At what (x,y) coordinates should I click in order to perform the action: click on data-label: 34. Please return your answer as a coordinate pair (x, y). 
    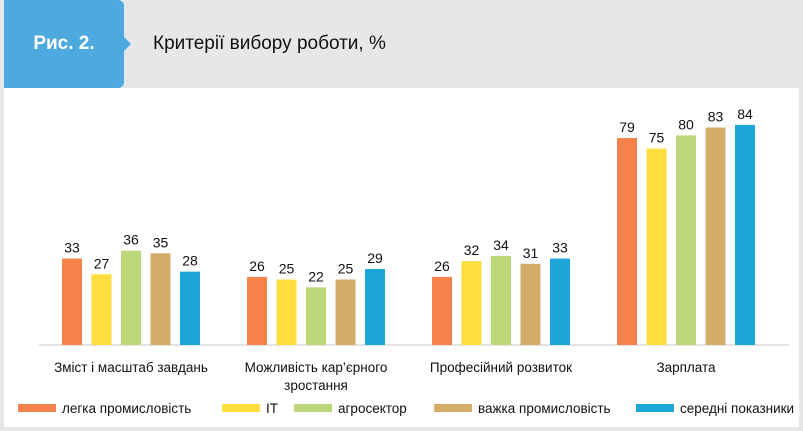
    Looking at the image, I should click on (501, 245).